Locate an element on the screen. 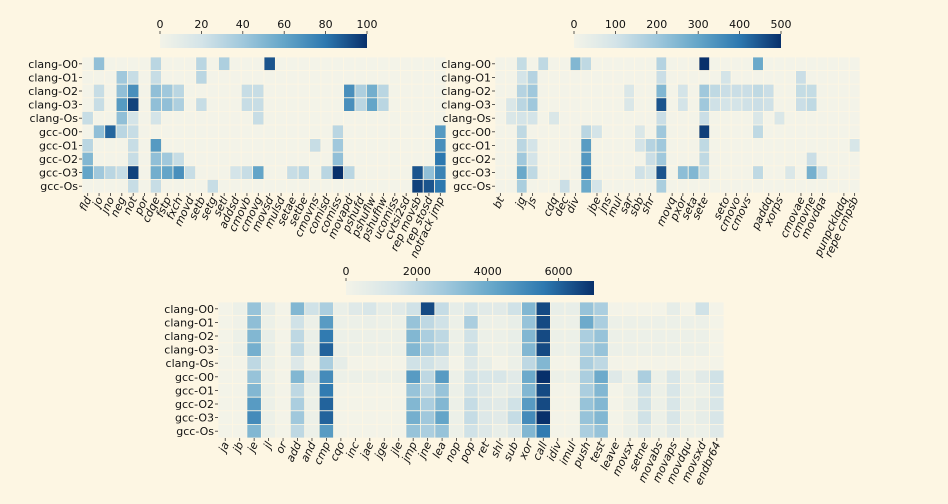 This screenshot has width=948, height=504. row-label: clang-O1 is located at coordinates (466, 77).